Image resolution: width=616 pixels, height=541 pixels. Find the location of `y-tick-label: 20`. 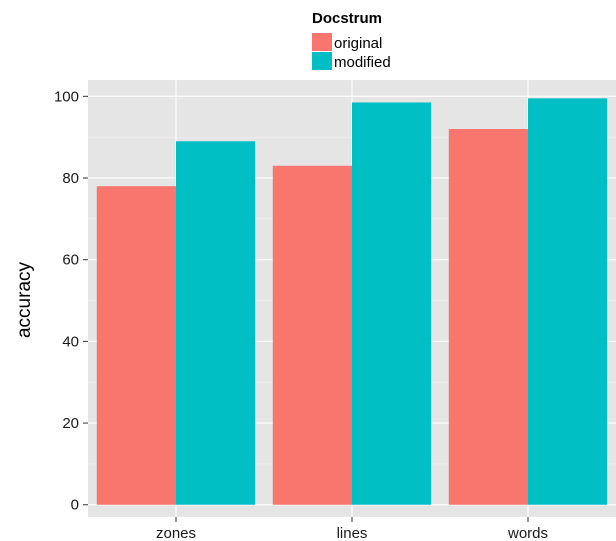

y-tick-label: 20 is located at coordinates (70, 423).